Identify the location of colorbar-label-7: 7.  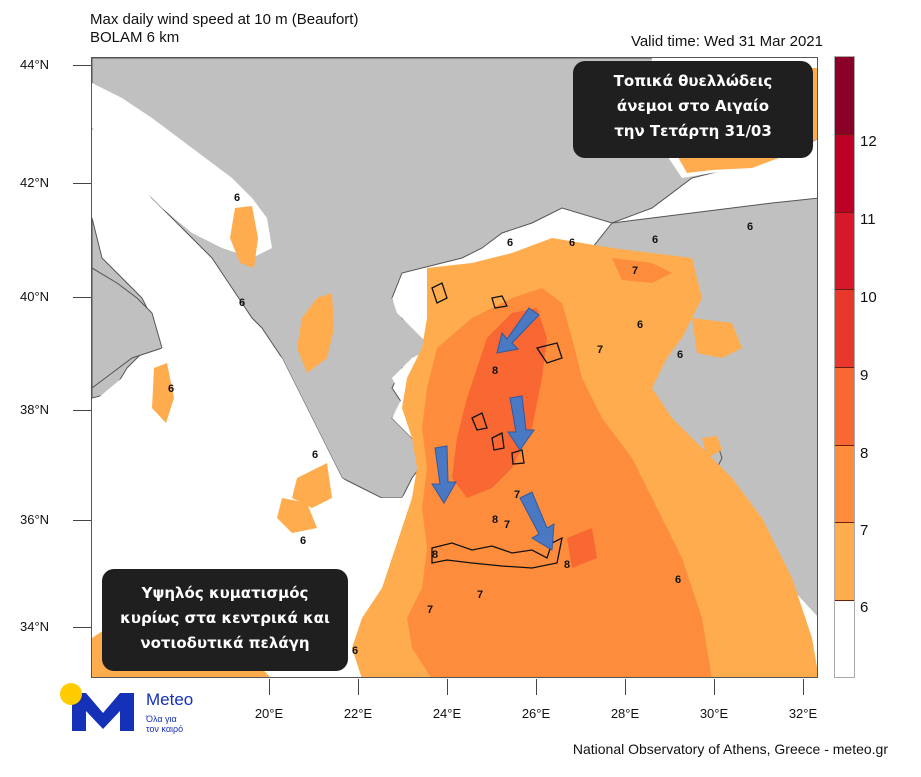
(864, 530).